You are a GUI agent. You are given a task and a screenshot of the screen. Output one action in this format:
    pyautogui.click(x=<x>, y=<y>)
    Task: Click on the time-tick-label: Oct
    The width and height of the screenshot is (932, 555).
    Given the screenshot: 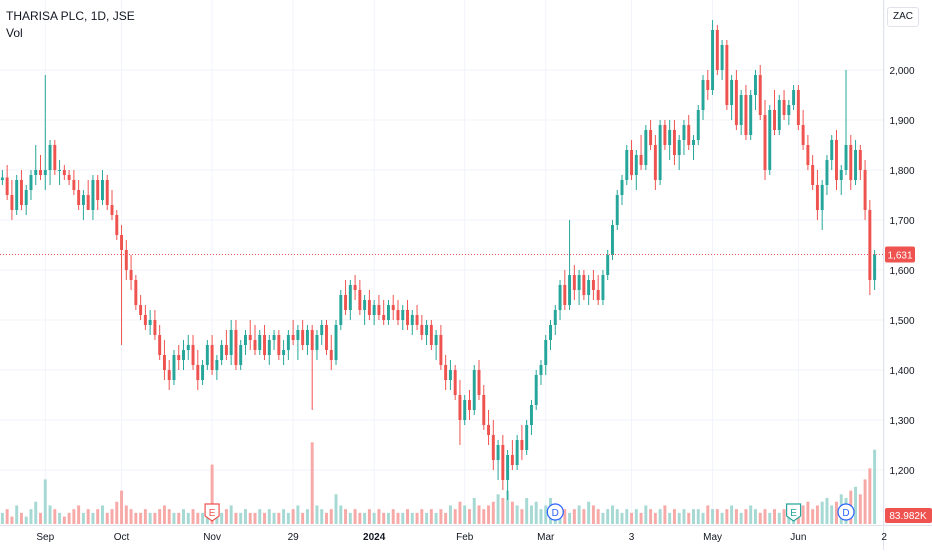 What is the action you would take?
    pyautogui.click(x=122, y=537)
    